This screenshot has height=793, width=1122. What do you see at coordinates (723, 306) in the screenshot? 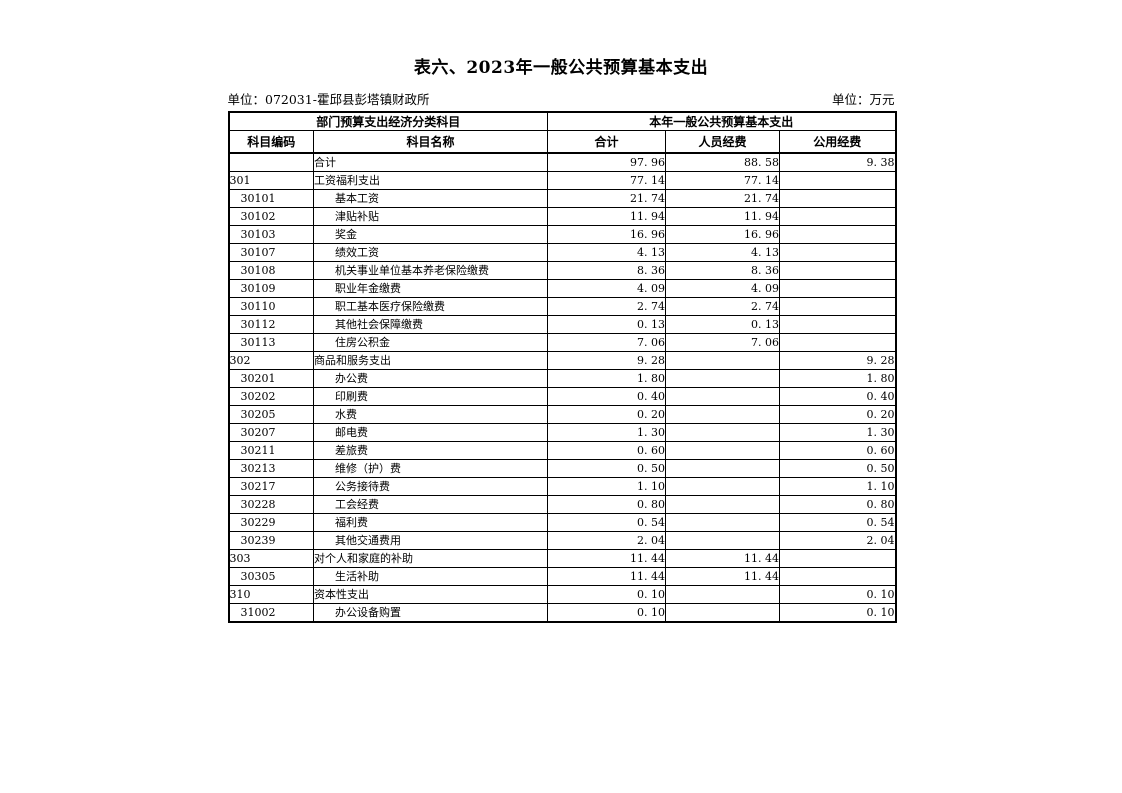
I see `personnel-cell: 2. 74` at bounding box center [723, 306].